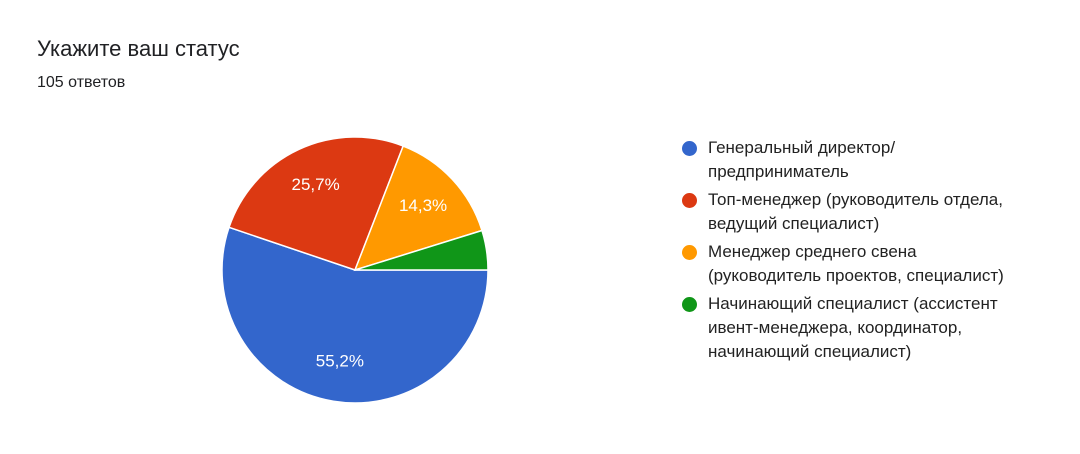 The width and height of the screenshot is (1080, 454). Describe the element at coordinates (423, 205) in the screenshot. I see `slice-label: 14,3%` at that location.